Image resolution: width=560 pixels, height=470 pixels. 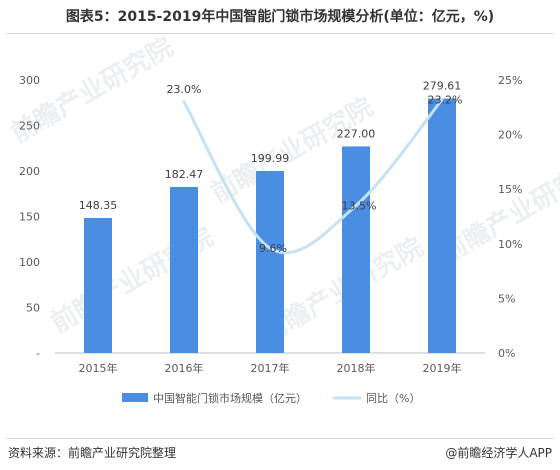 I want to click on y-left-tick-label: 200, so click(x=29, y=171).